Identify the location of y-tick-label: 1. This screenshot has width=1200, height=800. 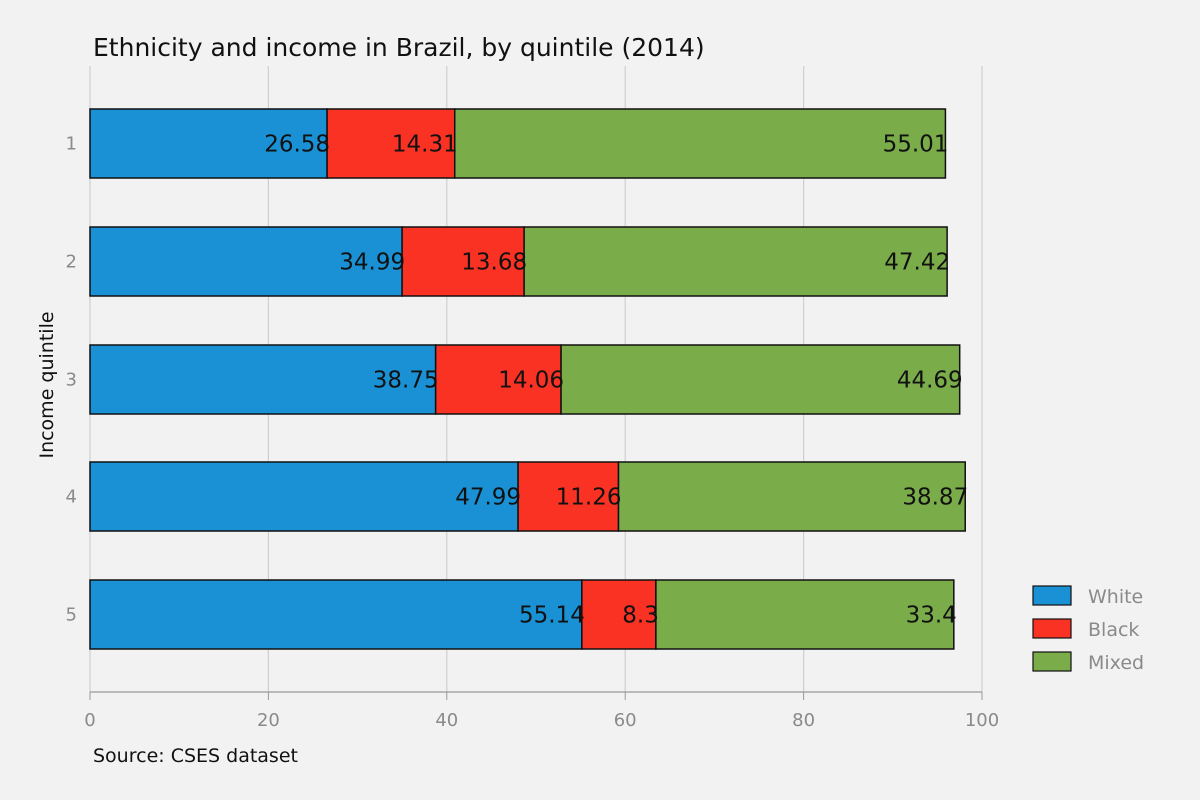
(71, 144).